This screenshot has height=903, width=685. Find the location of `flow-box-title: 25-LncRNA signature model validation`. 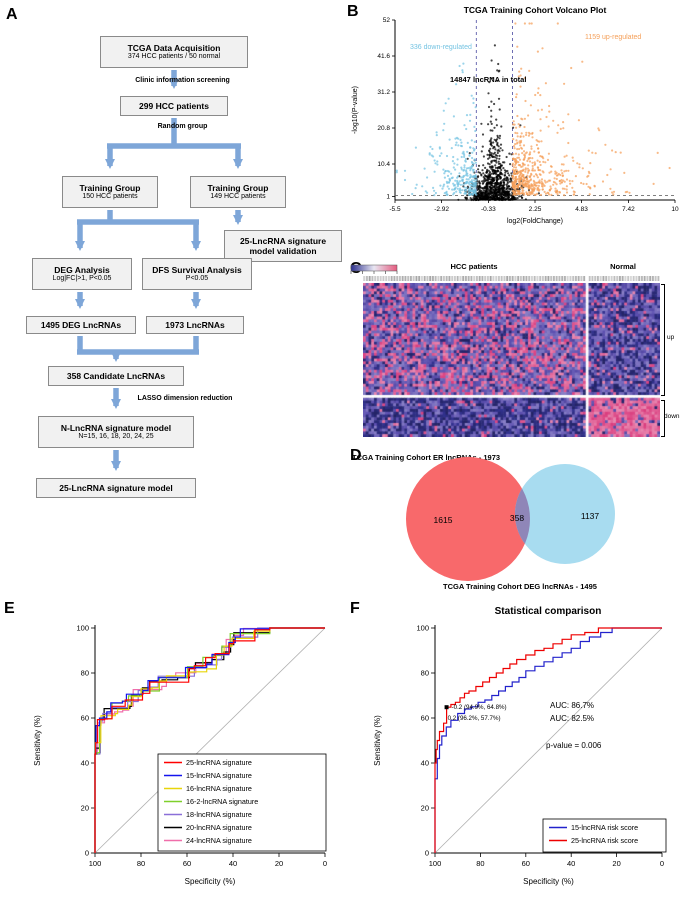

flow-box-title: 25-LncRNA signature model validation is located at coordinates (283, 245).